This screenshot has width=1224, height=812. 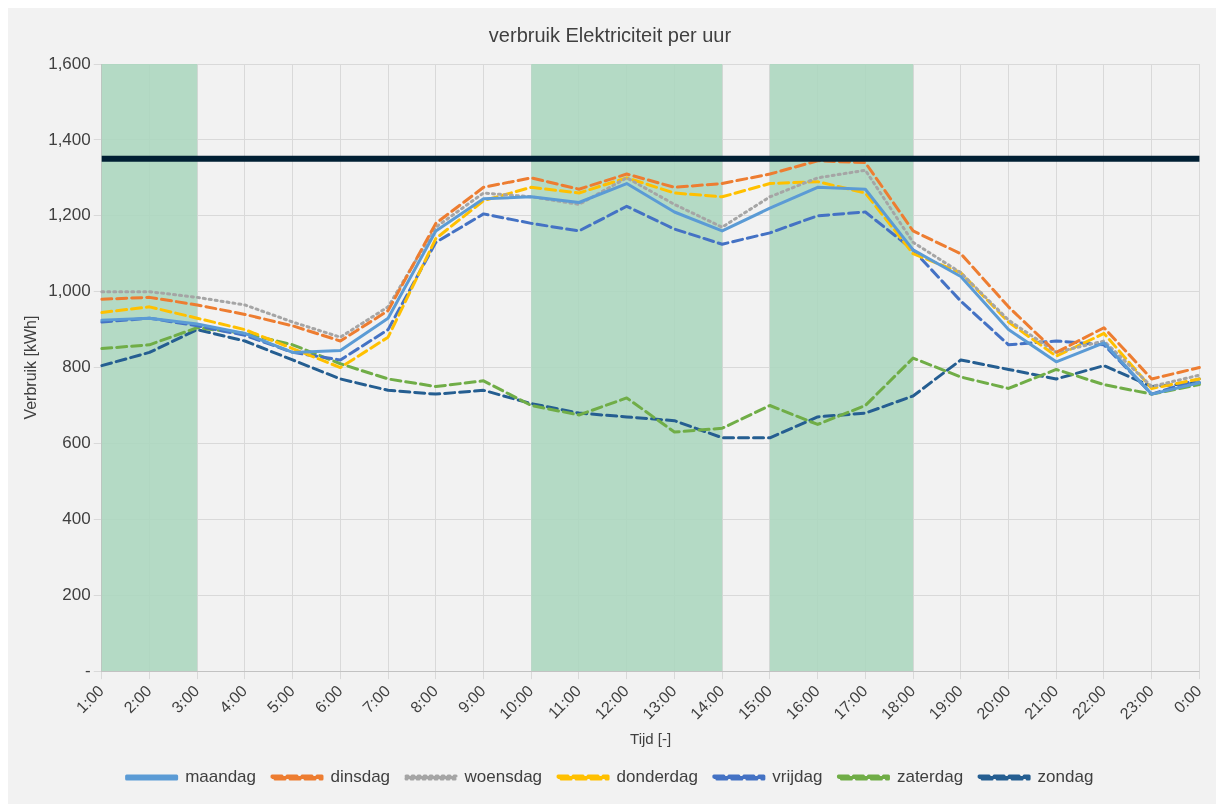 I want to click on x-axis-title: Tijd [-], so click(x=651, y=739).